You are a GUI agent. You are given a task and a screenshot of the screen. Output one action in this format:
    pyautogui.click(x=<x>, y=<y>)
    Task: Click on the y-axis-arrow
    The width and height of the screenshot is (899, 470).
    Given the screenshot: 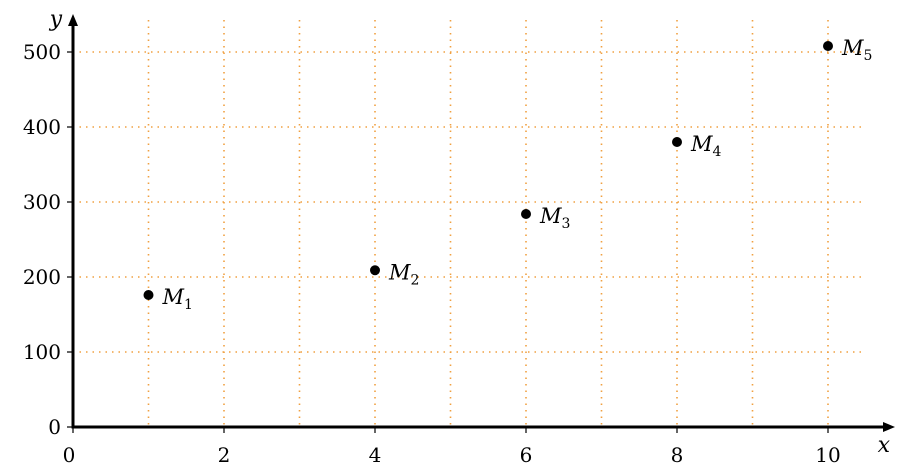 What is the action you would take?
    pyautogui.click(x=73, y=20)
    